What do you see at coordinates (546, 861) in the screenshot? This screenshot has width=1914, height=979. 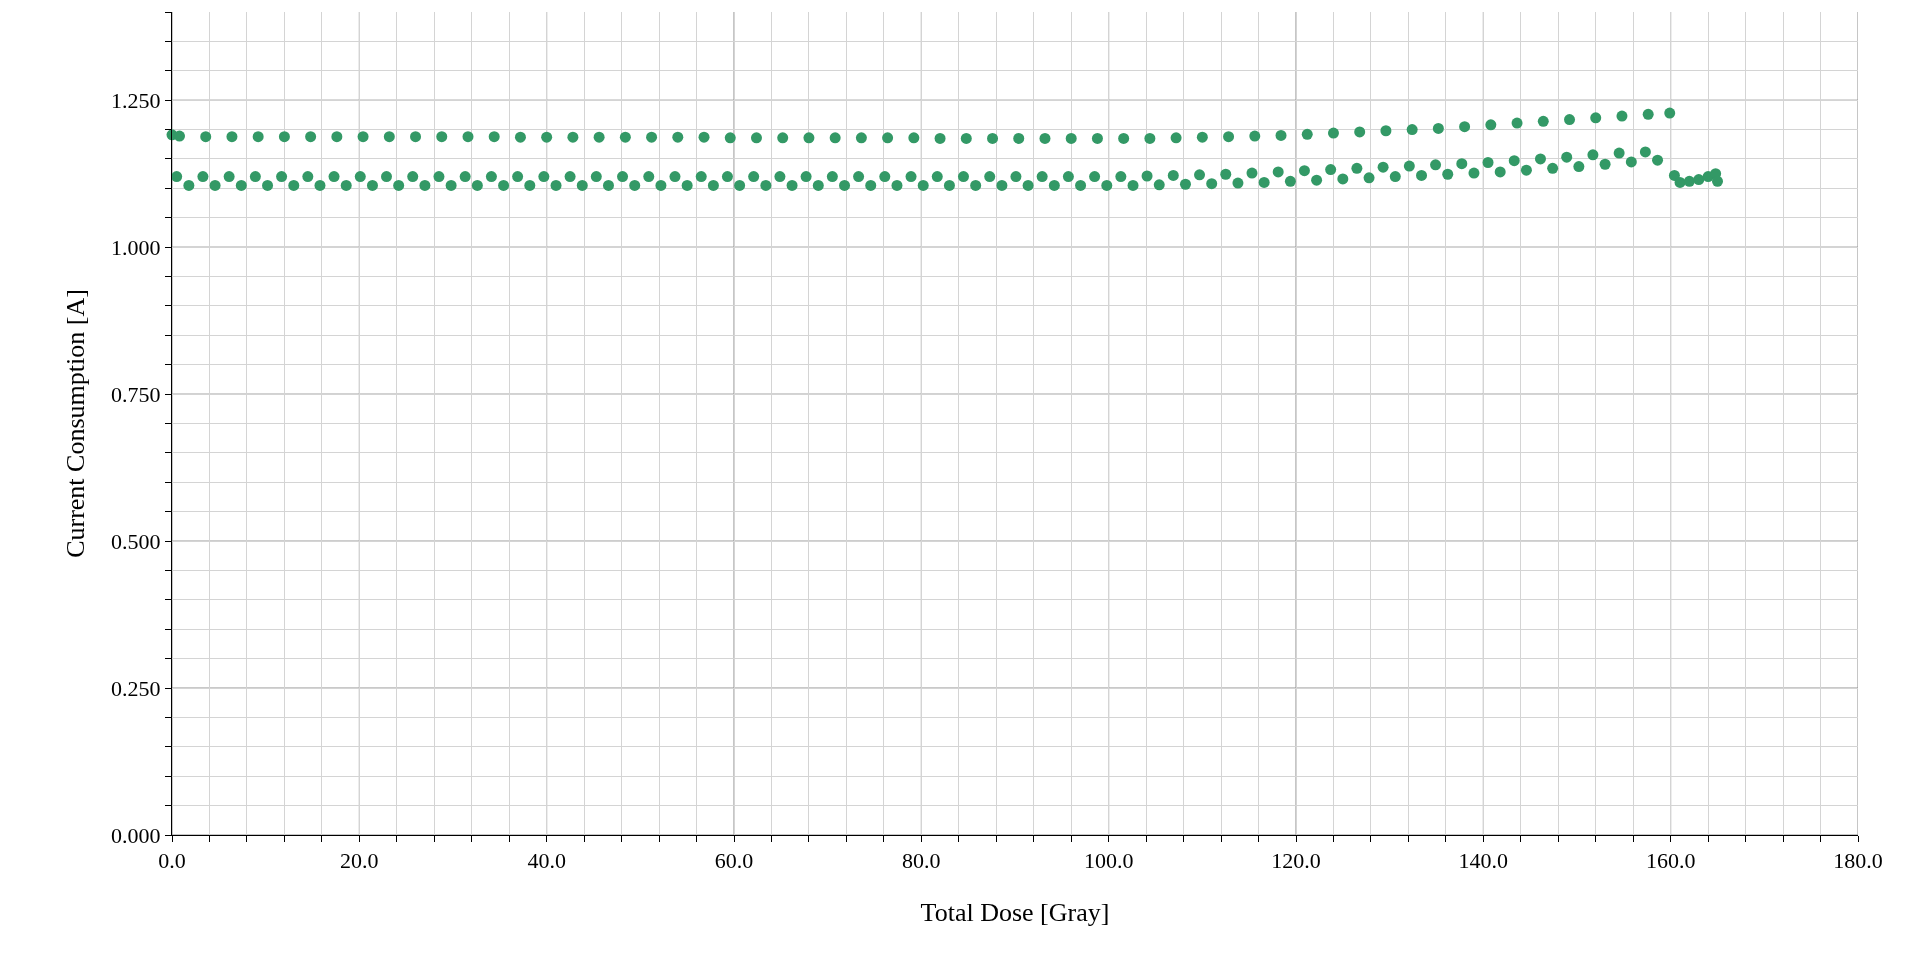 I see `x-tick-label: 40.0` at bounding box center [546, 861].